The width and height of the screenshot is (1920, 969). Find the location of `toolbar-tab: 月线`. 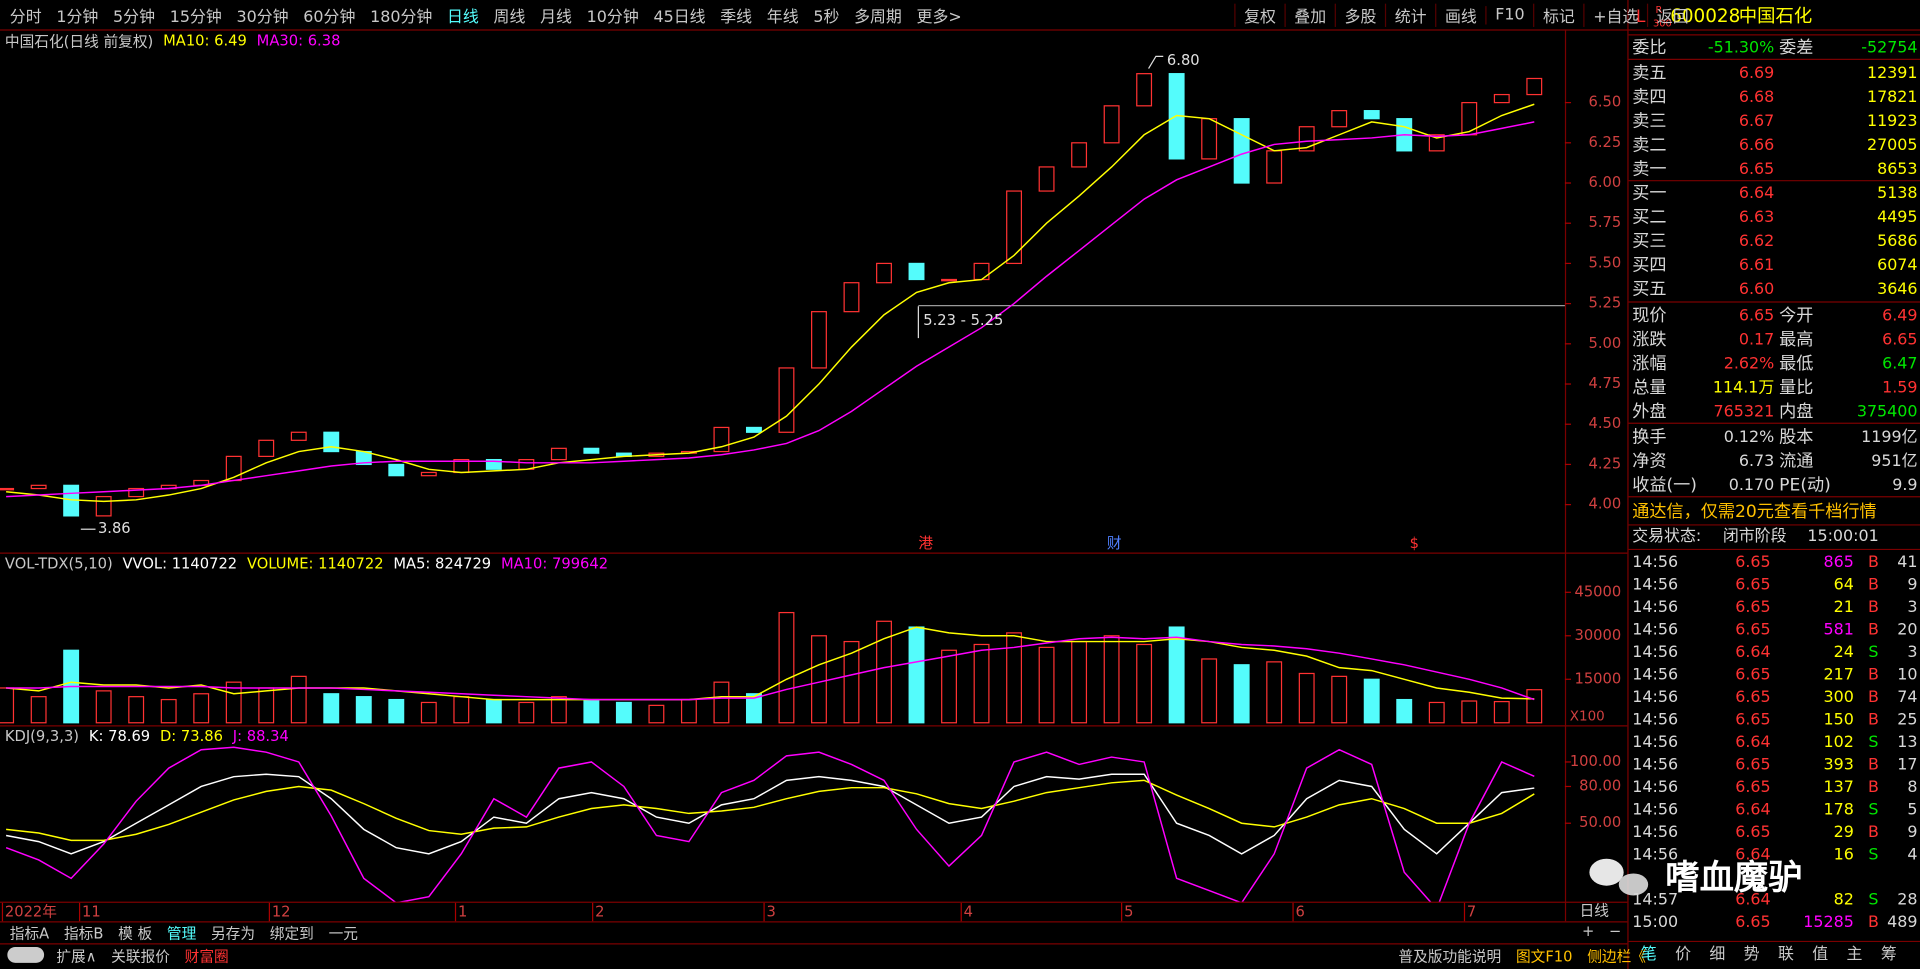

toolbar-tab: 月线 is located at coordinates (556, 17).